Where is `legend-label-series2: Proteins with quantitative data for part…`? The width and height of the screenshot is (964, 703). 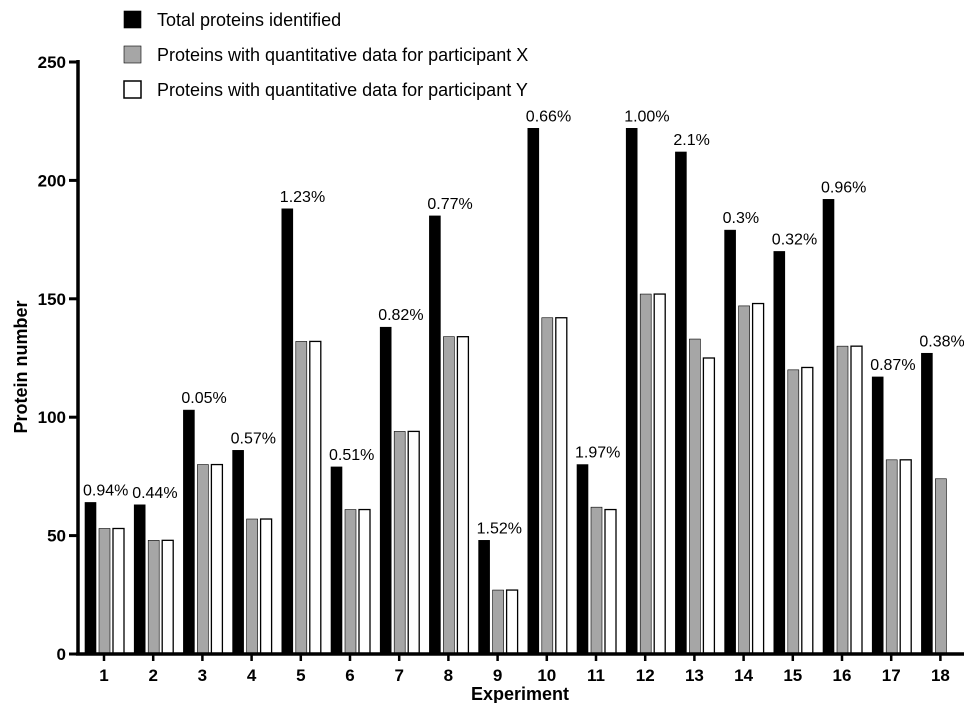
legend-label-series2: Proteins with quantitative data for part… is located at coordinates (342, 55).